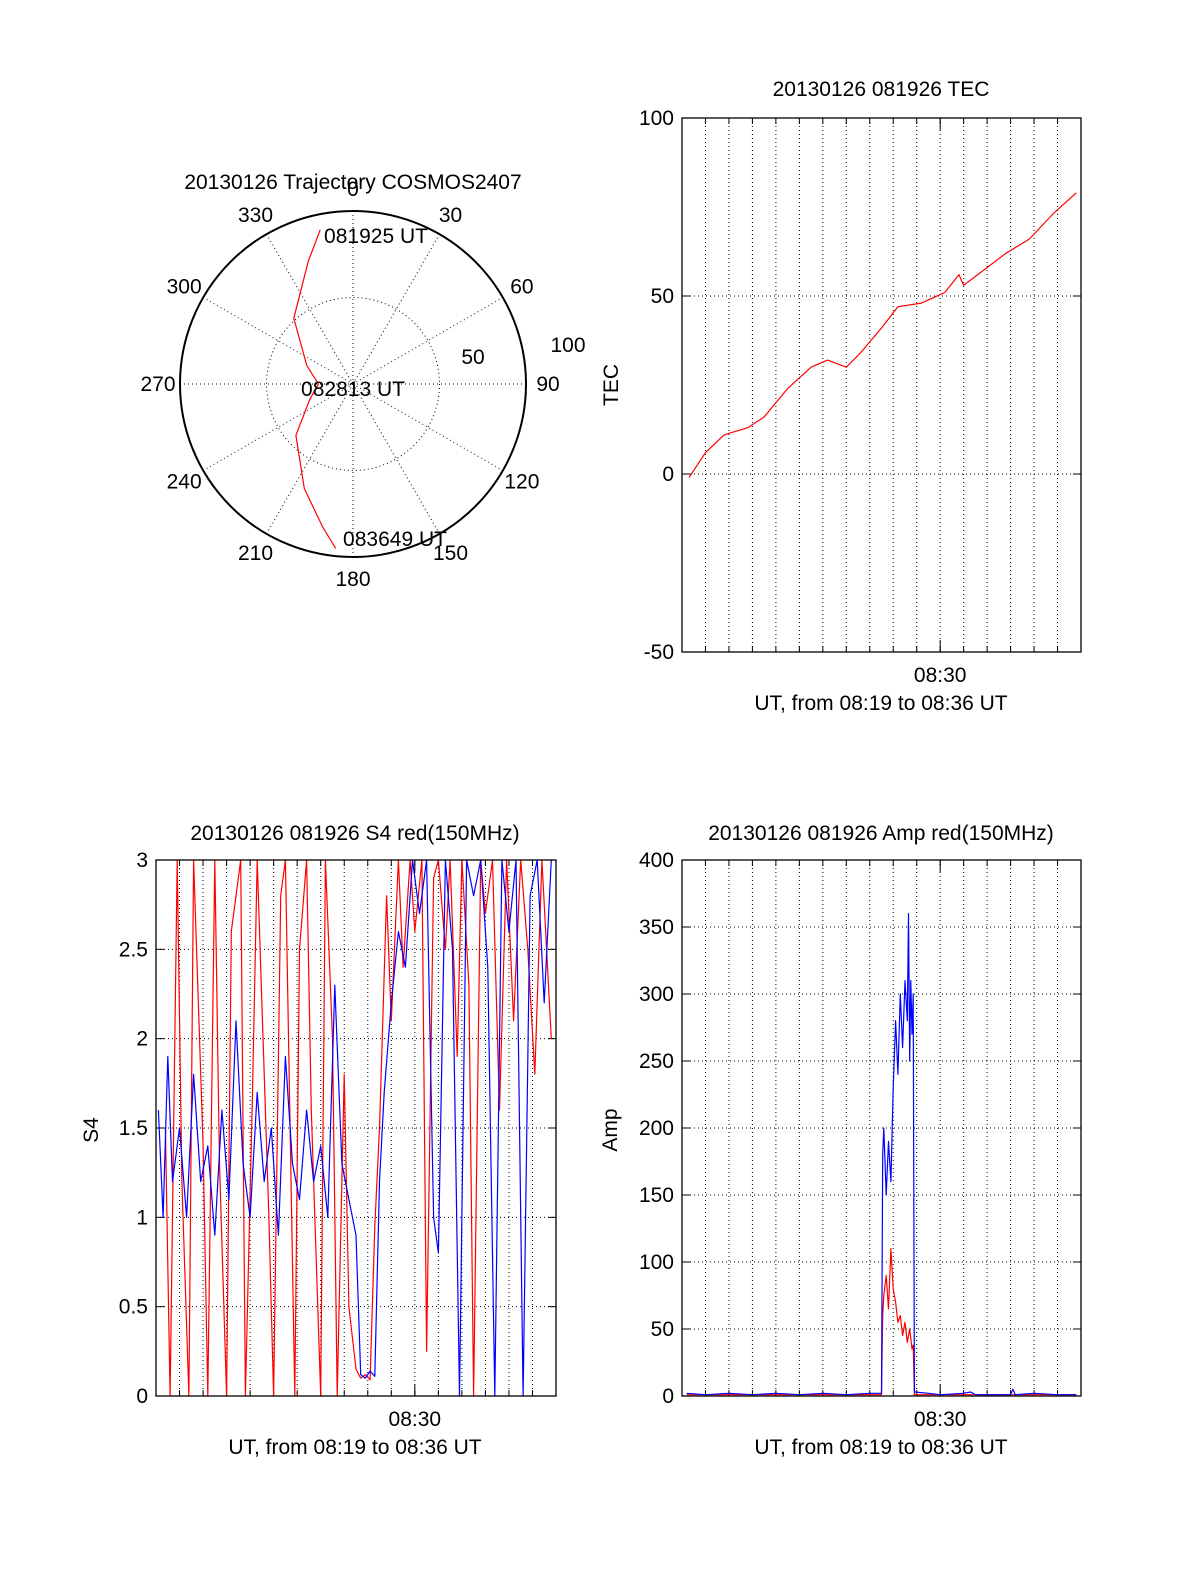 Image resolution: width=1200 pixels, height=1575 pixels. What do you see at coordinates (450, 215) in the screenshot?
I see `polar-angle-label: 30` at bounding box center [450, 215].